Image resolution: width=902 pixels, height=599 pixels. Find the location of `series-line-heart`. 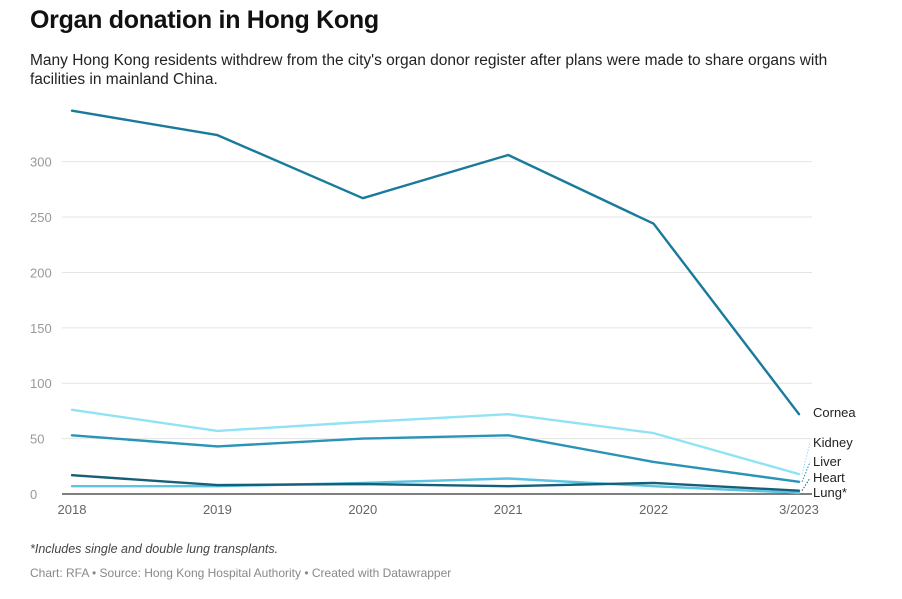

series-line-heart is located at coordinates (435, 483).